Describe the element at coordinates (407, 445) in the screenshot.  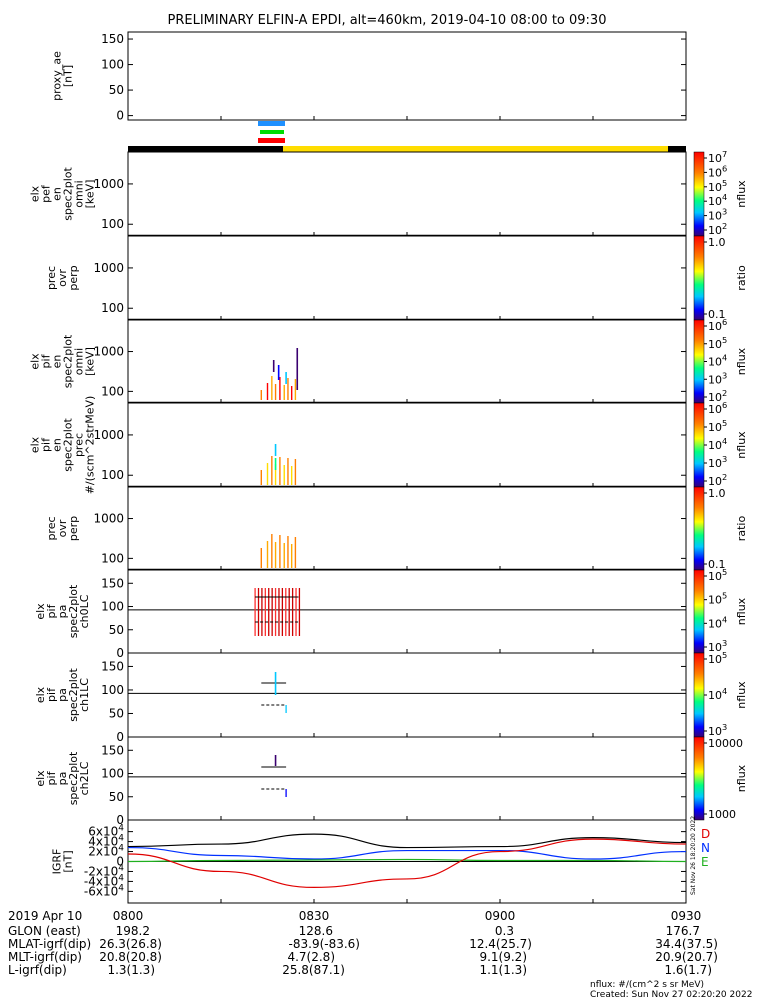
I see `panel-frame-elx-pif-en-spec2plot-prec` at that location.